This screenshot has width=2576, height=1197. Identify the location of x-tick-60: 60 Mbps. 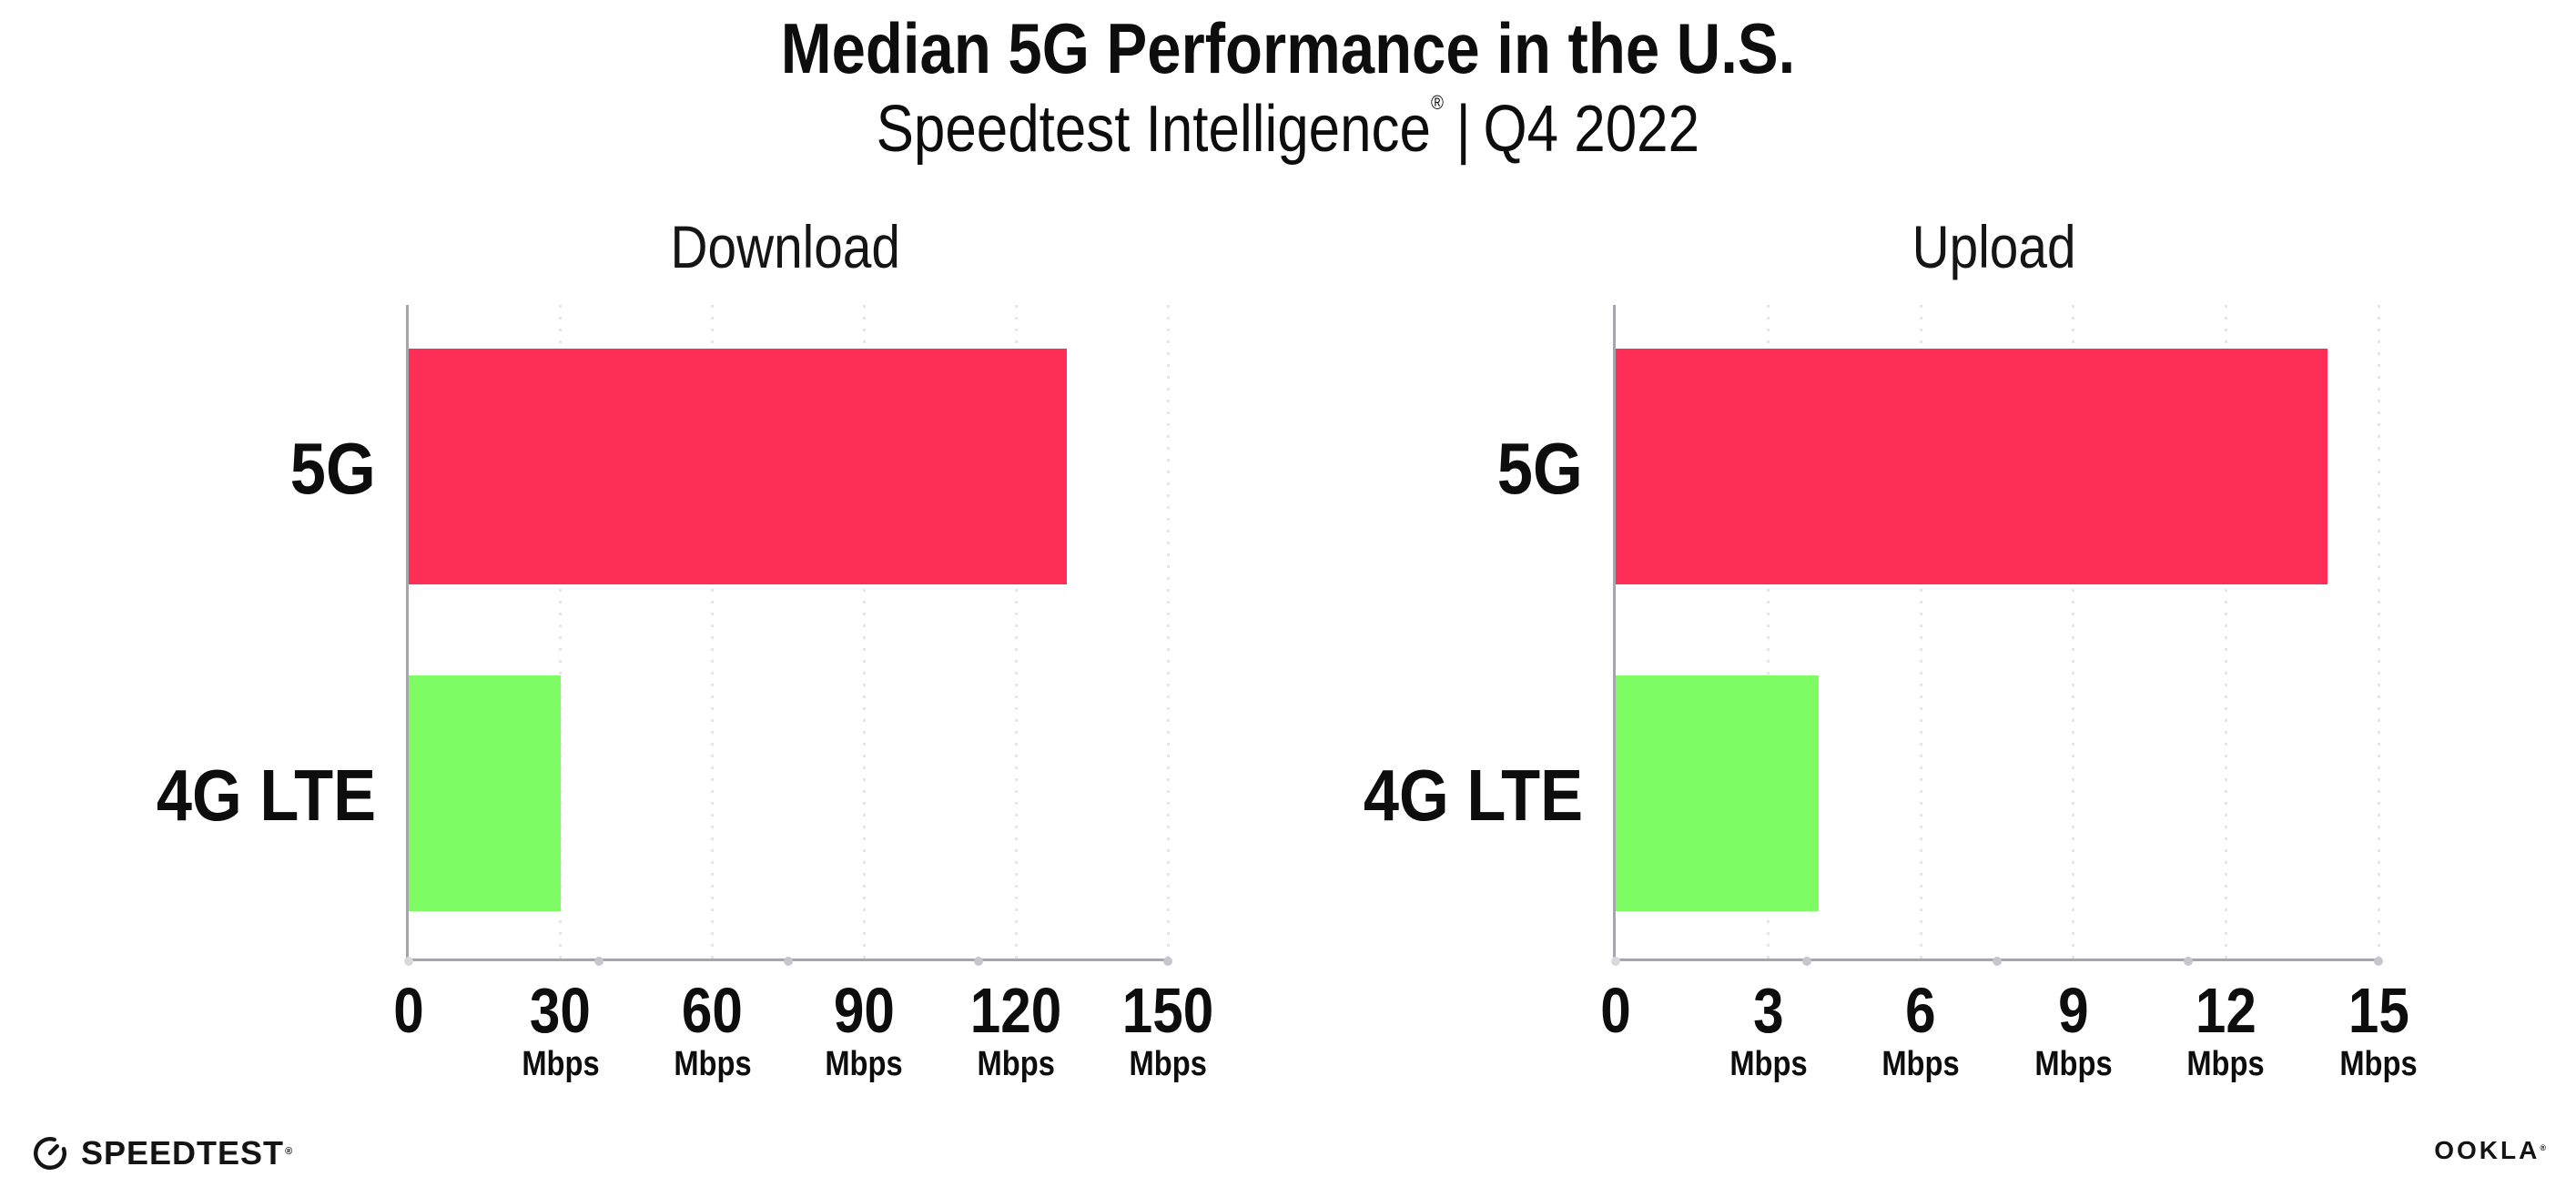
(712, 1030).